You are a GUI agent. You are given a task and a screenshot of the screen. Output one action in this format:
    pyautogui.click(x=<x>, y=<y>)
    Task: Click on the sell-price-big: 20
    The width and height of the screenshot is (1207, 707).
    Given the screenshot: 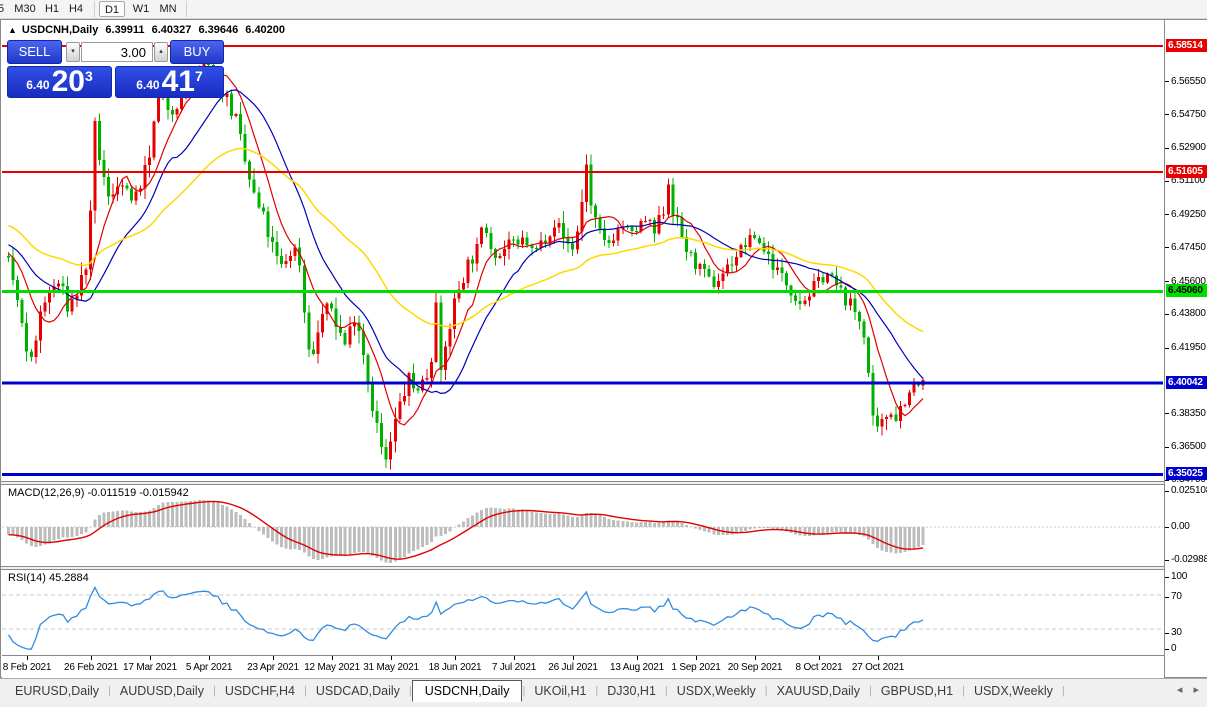 What is the action you would take?
    pyautogui.click(x=68, y=81)
    